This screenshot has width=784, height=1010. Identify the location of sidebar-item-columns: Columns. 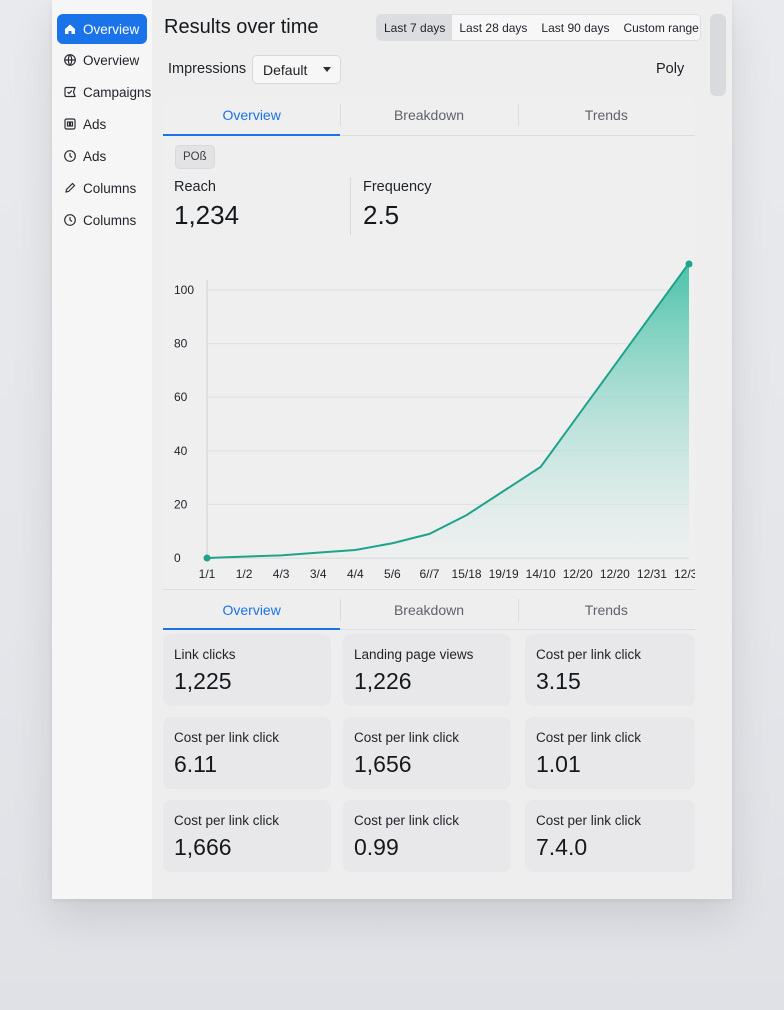
(102, 188).